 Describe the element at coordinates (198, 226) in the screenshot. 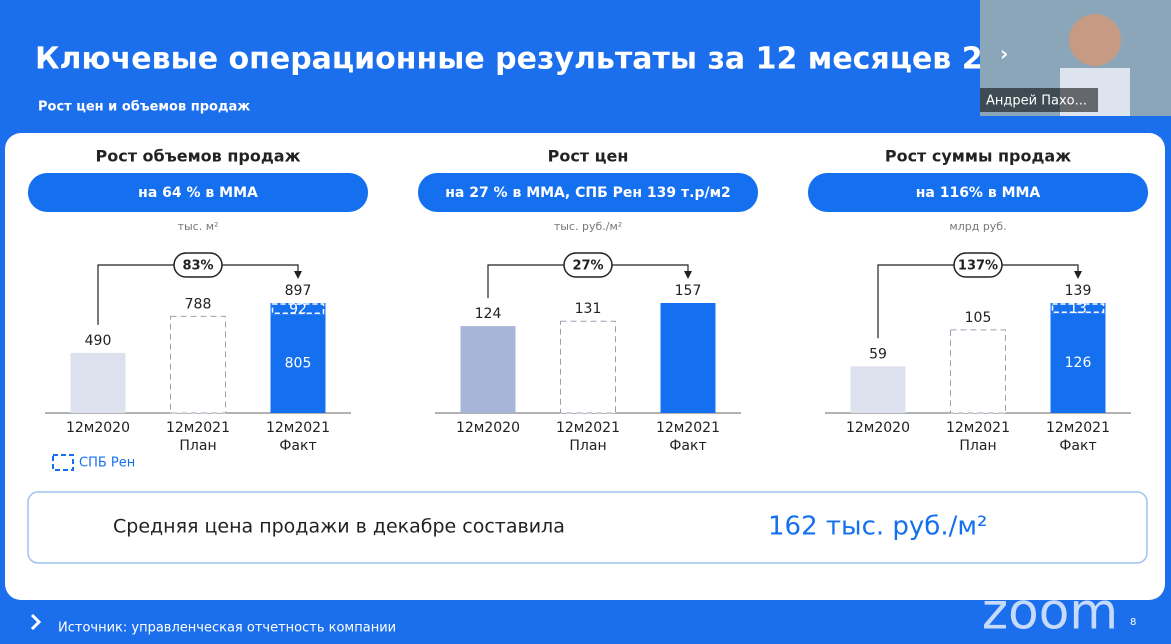

I see `unit-label: тыс. м²` at that location.